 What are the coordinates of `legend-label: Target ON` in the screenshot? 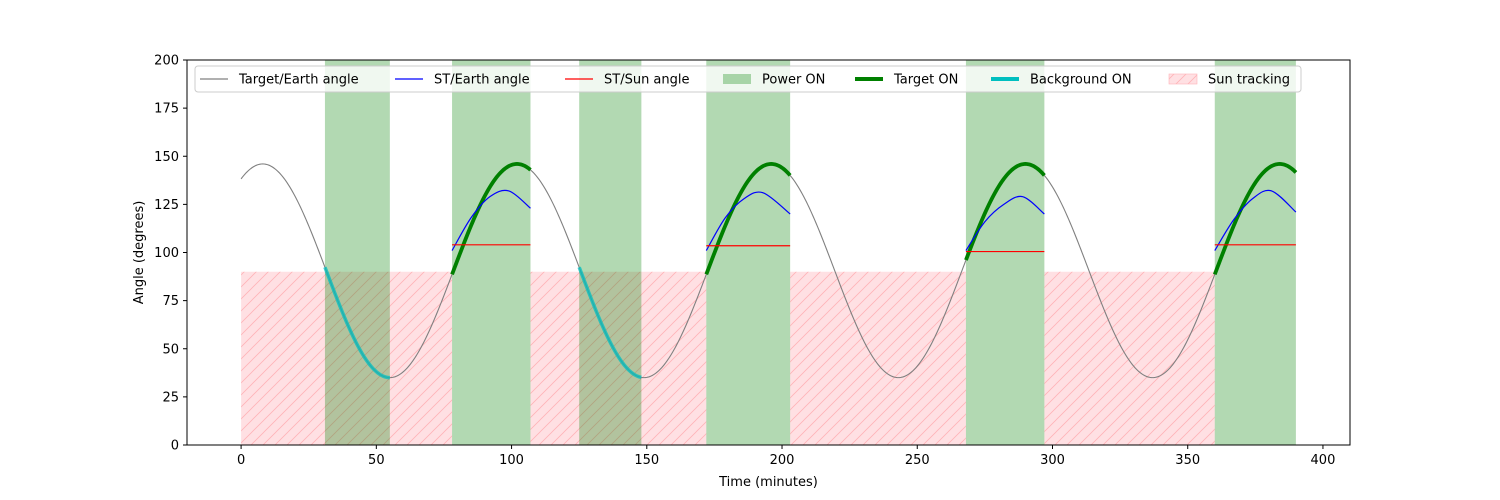 It's located at (925, 80).